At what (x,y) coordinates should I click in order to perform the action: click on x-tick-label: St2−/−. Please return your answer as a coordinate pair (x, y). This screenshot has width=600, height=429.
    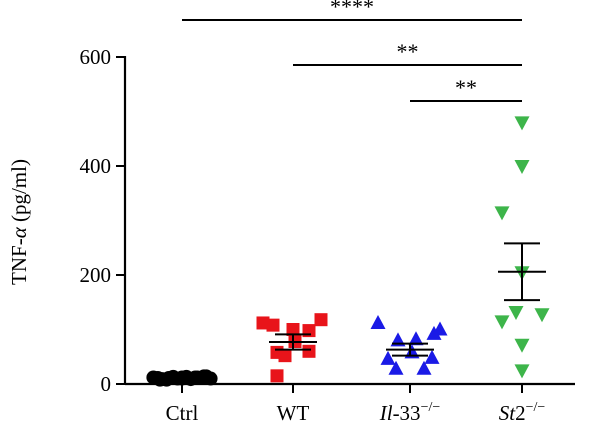
    Looking at the image, I should click on (522, 412).